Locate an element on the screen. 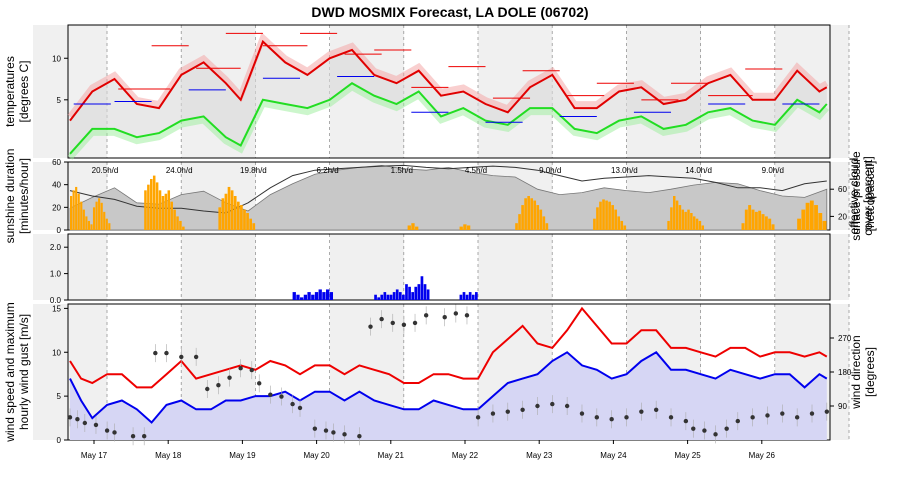  temperature-tick: 10 is located at coordinates (56, 58).